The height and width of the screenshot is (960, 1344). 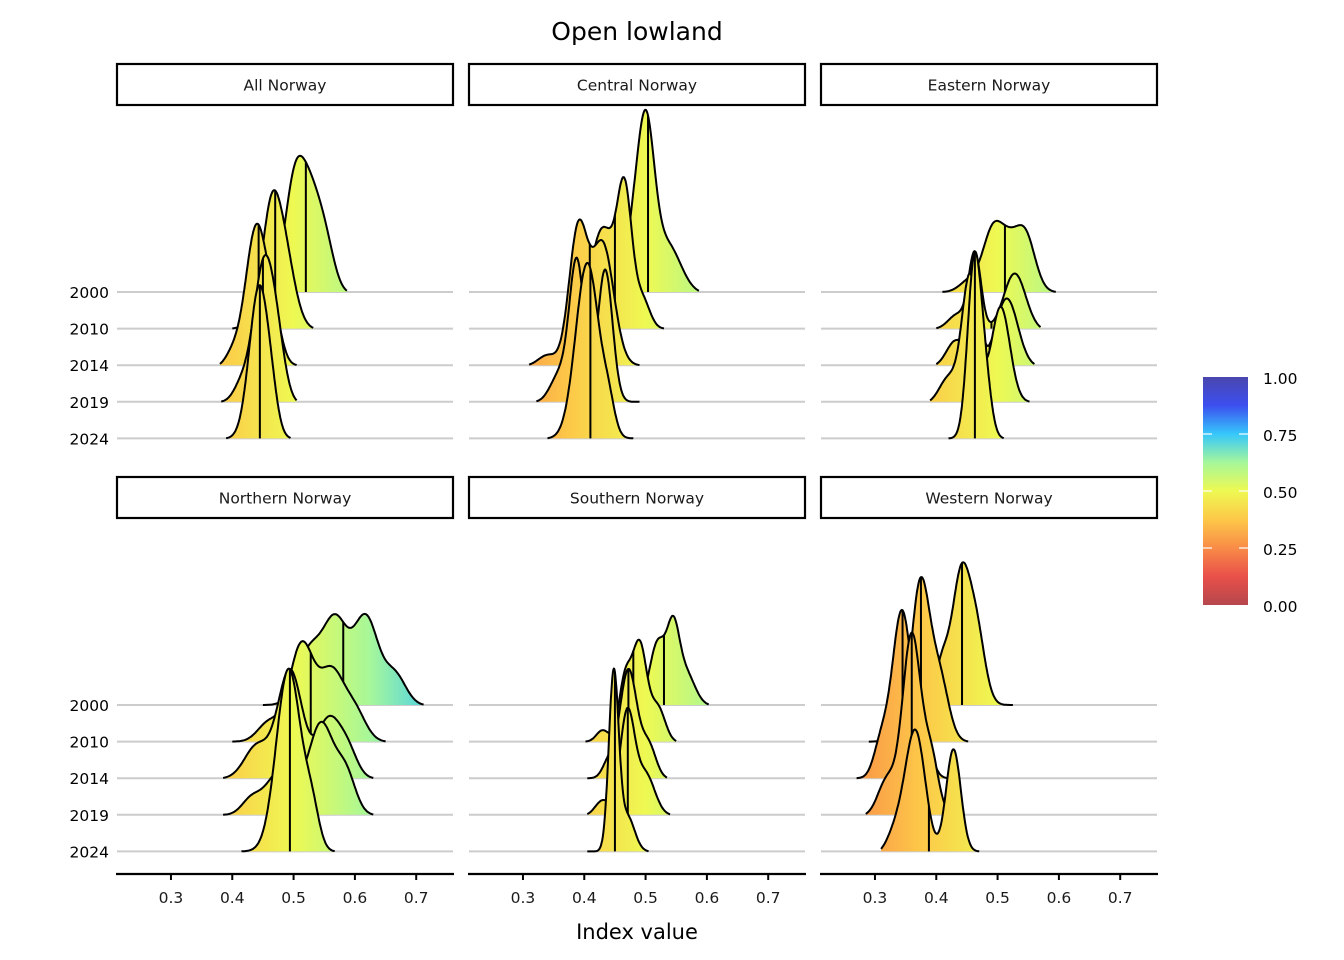 I want to click on facet-strip-label: Southern Norway, so click(x=637, y=499).